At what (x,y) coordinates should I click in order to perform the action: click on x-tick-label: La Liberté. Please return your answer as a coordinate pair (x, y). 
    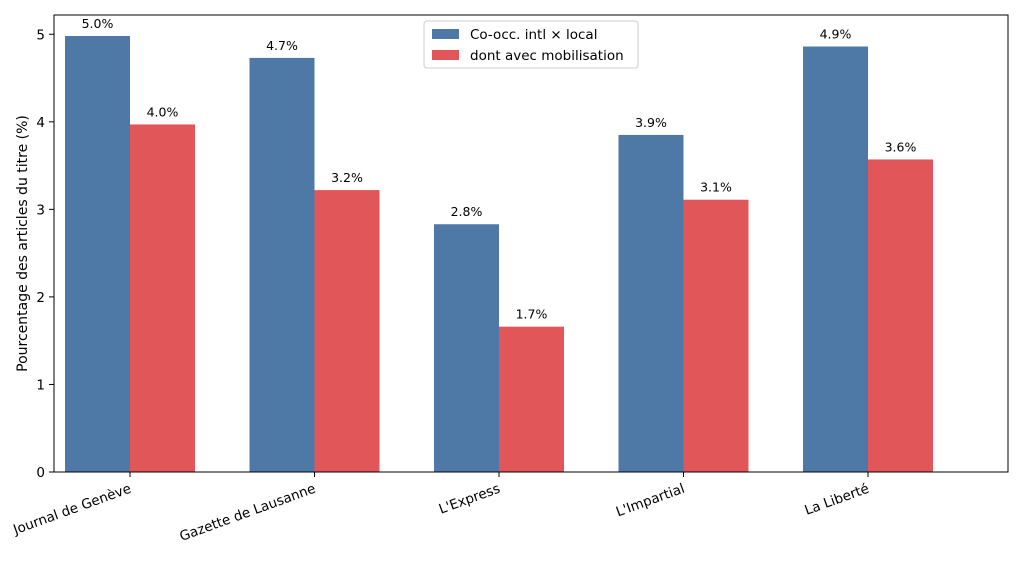
    Looking at the image, I should click on (837, 500).